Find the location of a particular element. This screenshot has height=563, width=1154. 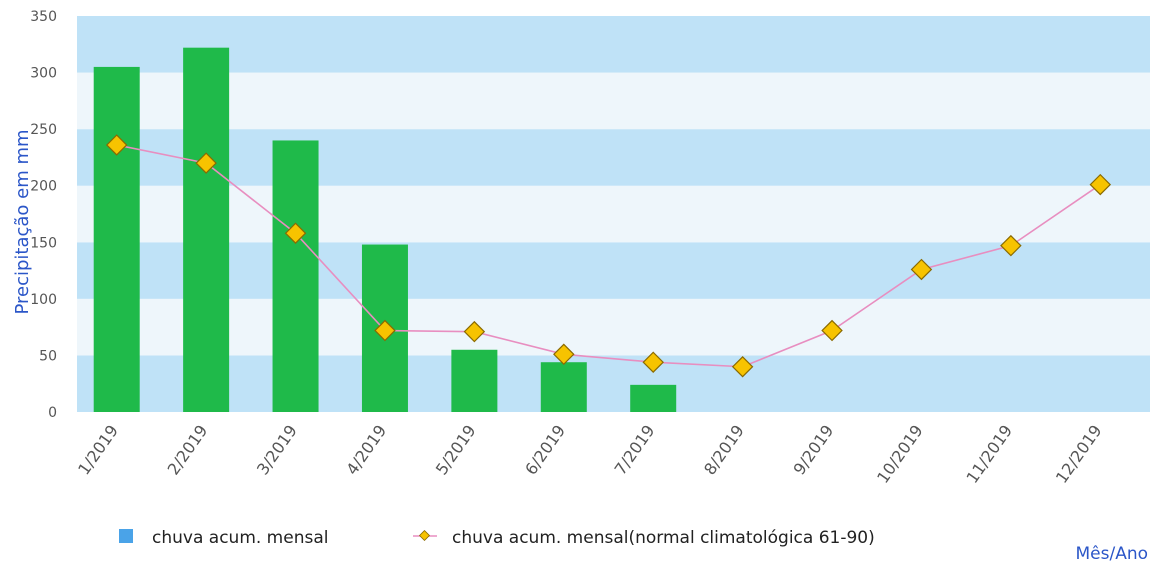

x-tick-label: 2/2019 is located at coordinates (188, 449).